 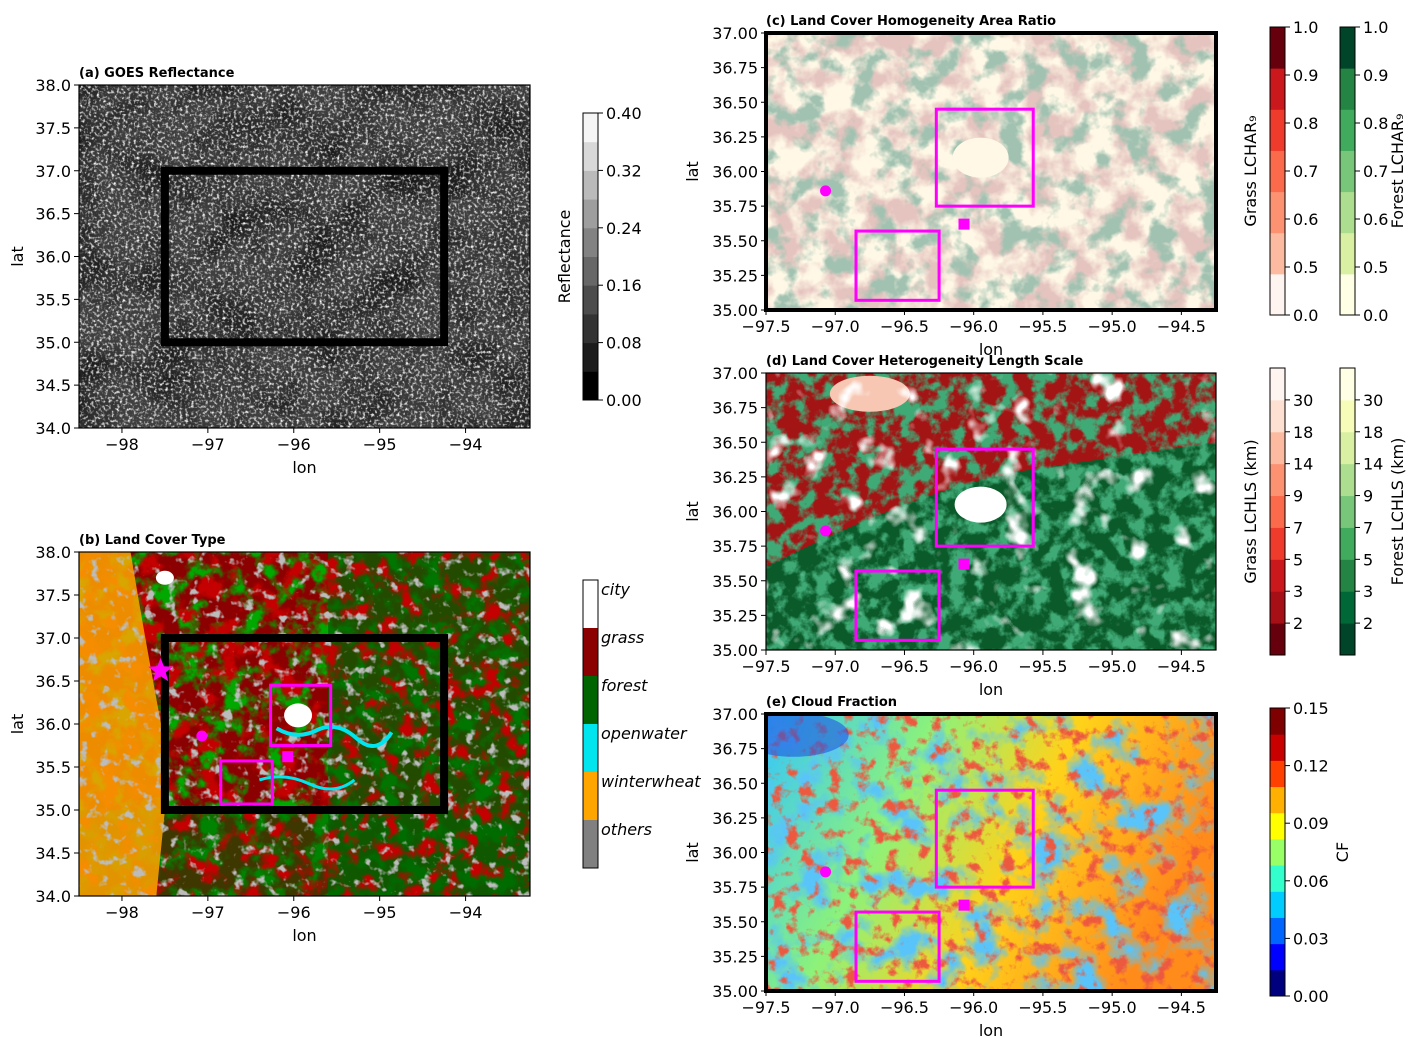 I want to click on colorbar: 0.0 0.5 0.6 0.7 0.8 0.9 1.0 Grass LCHAR₉, so click(x=1279, y=171).